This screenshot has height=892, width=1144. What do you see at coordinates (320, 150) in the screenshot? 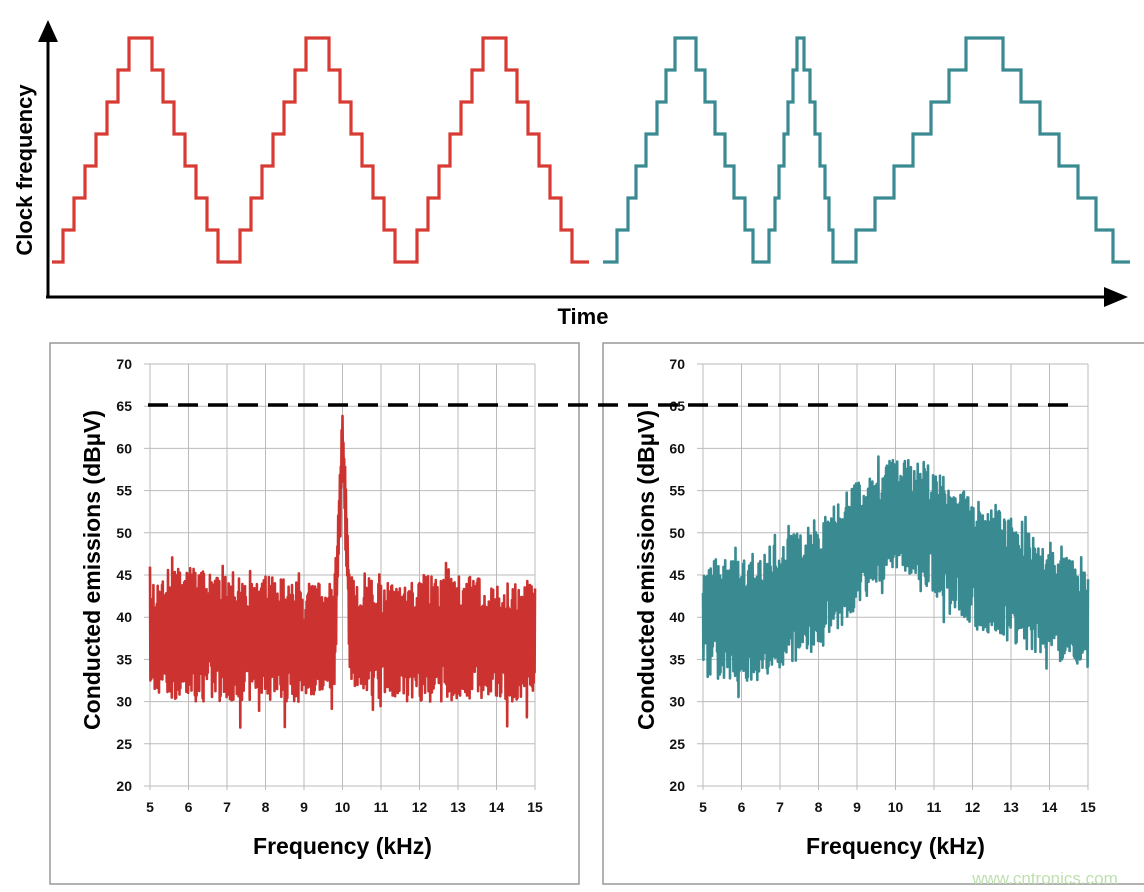
I see `fixed-spread-waveform` at bounding box center [320, 150].